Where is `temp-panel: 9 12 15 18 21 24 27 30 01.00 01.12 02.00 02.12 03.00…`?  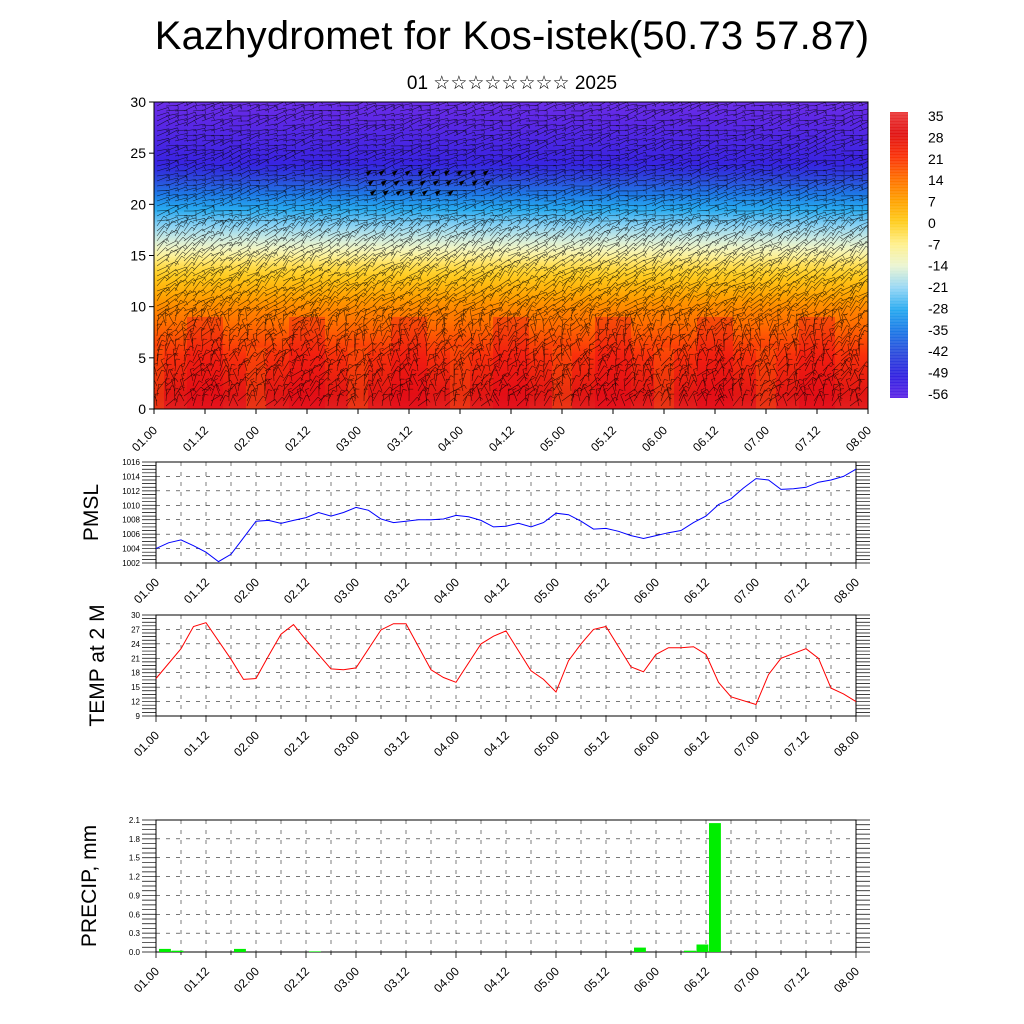 temp-panel: 9 12 15 18 21 24 27 30 01.00 01.12 02.00 02.12 03.00… is located at coordinates (478, 681).